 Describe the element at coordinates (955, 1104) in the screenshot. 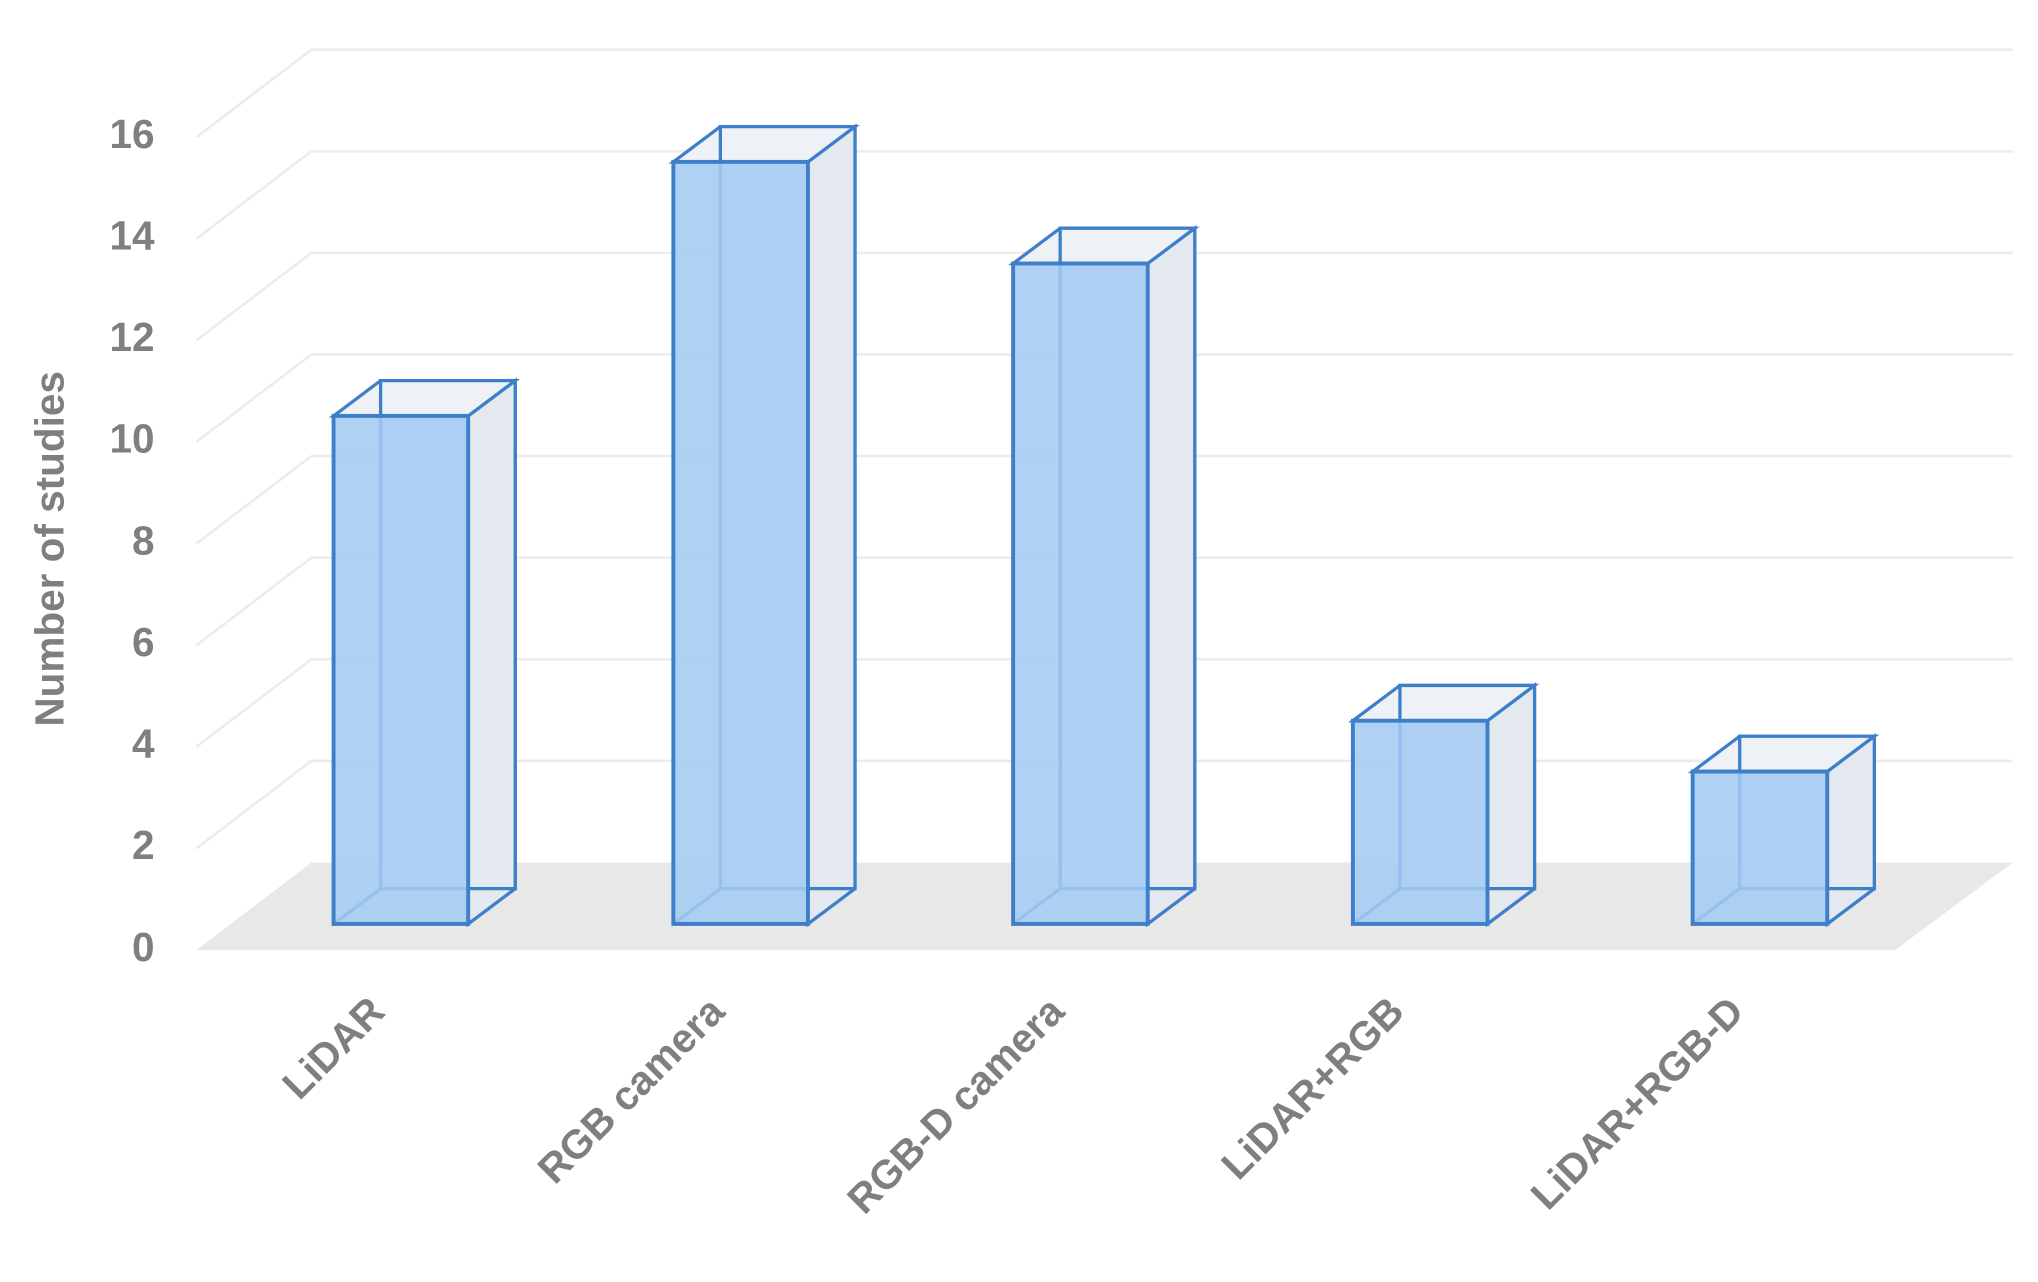

I see `x-tick-label: RGB-D camera` at that location.